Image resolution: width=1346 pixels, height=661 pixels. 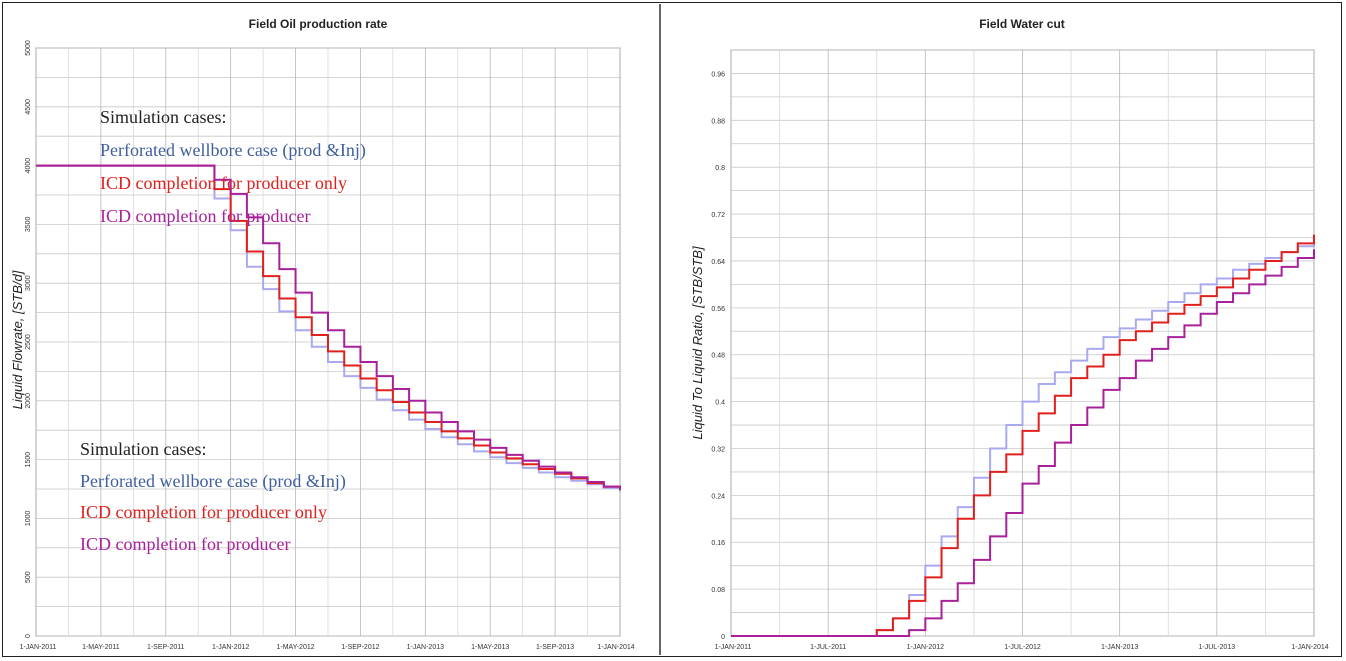 I want to click on chart-title: Field Water cut, so click(x=1022, y=24).